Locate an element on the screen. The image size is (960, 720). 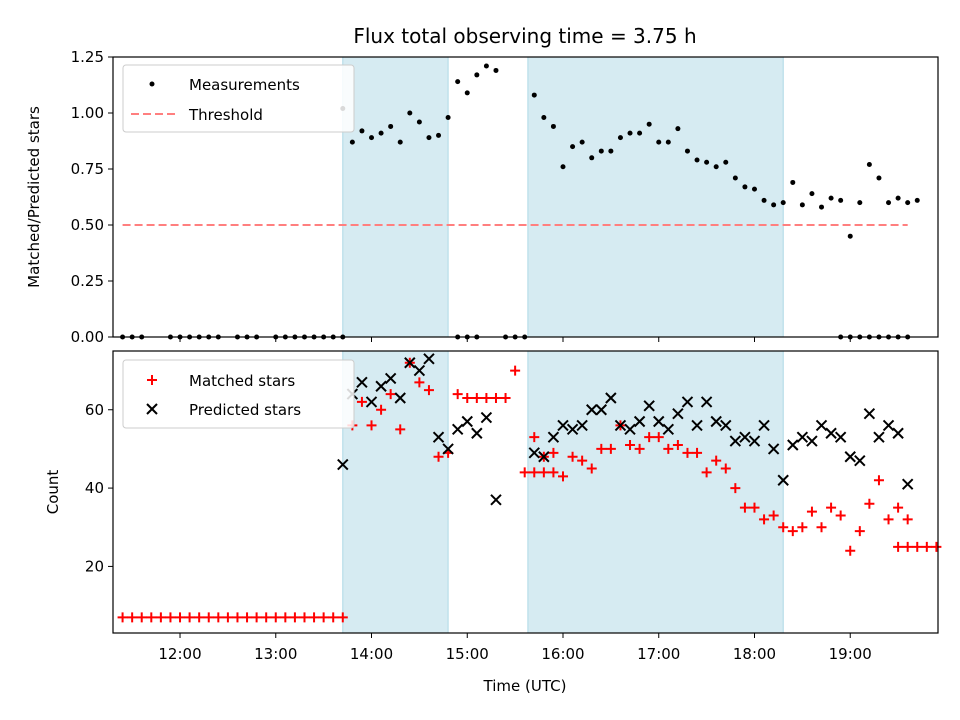
bottom-x-tick-label-3: 15:00 is located at coordinates (467, 654).